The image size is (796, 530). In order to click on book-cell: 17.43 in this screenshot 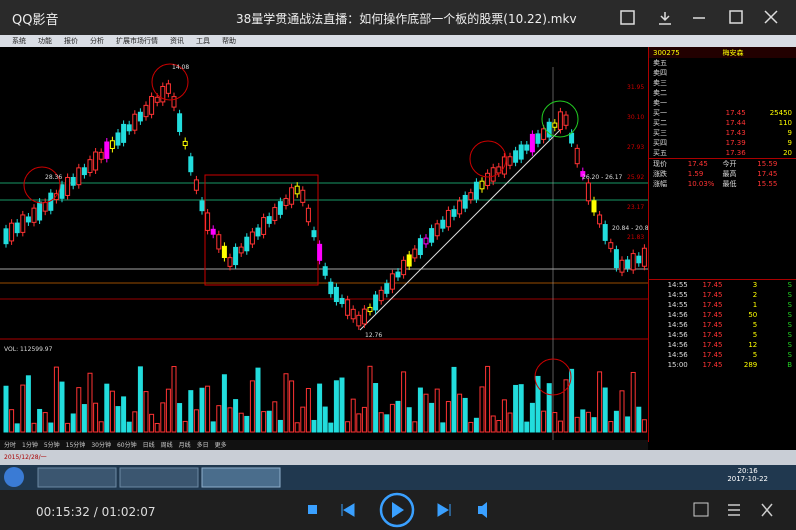, I will do `click(735, 133)`.